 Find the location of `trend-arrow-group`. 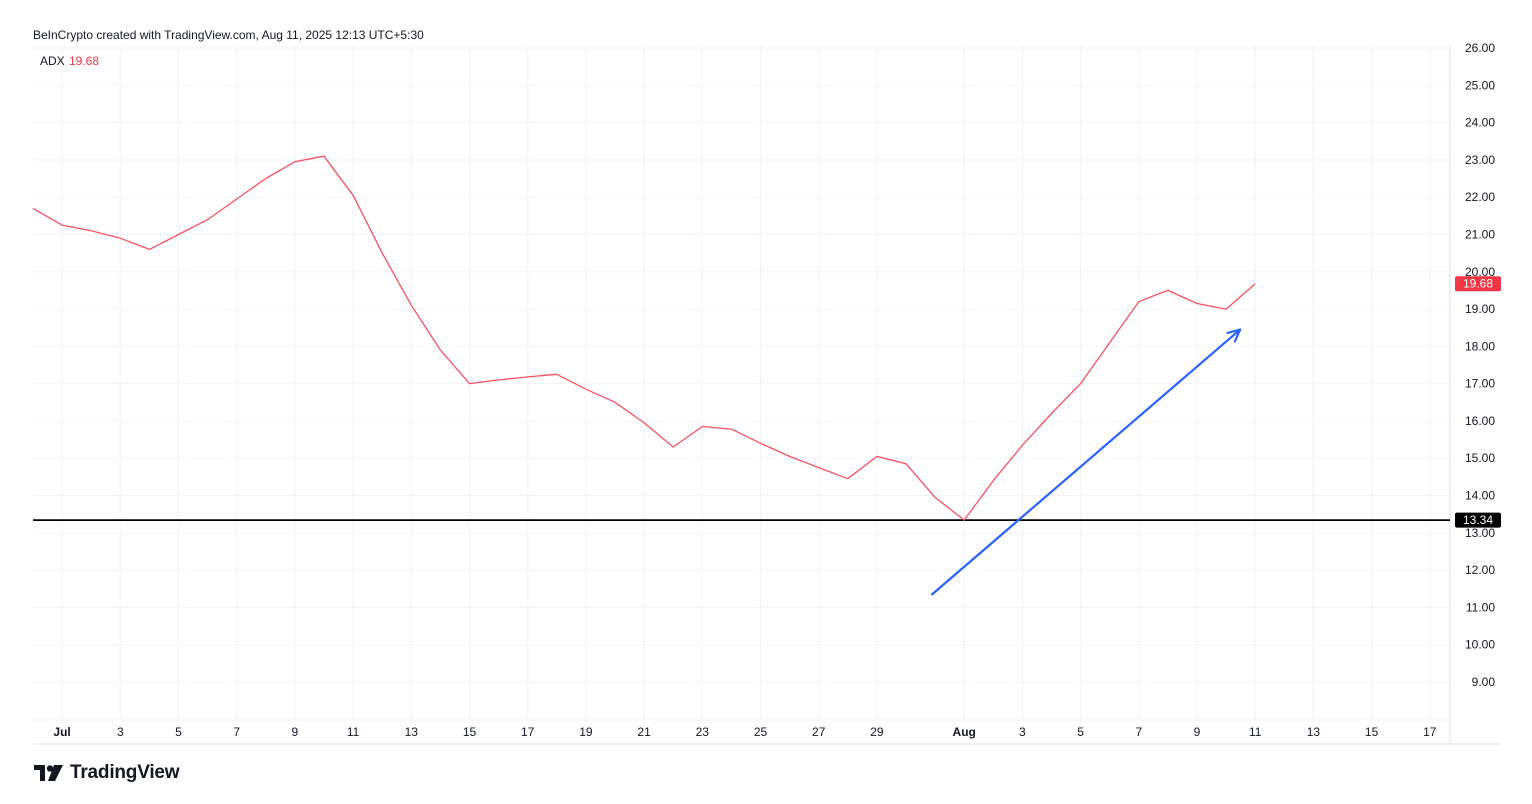

trend-arrow-group is located at coordinates (1086, 462).